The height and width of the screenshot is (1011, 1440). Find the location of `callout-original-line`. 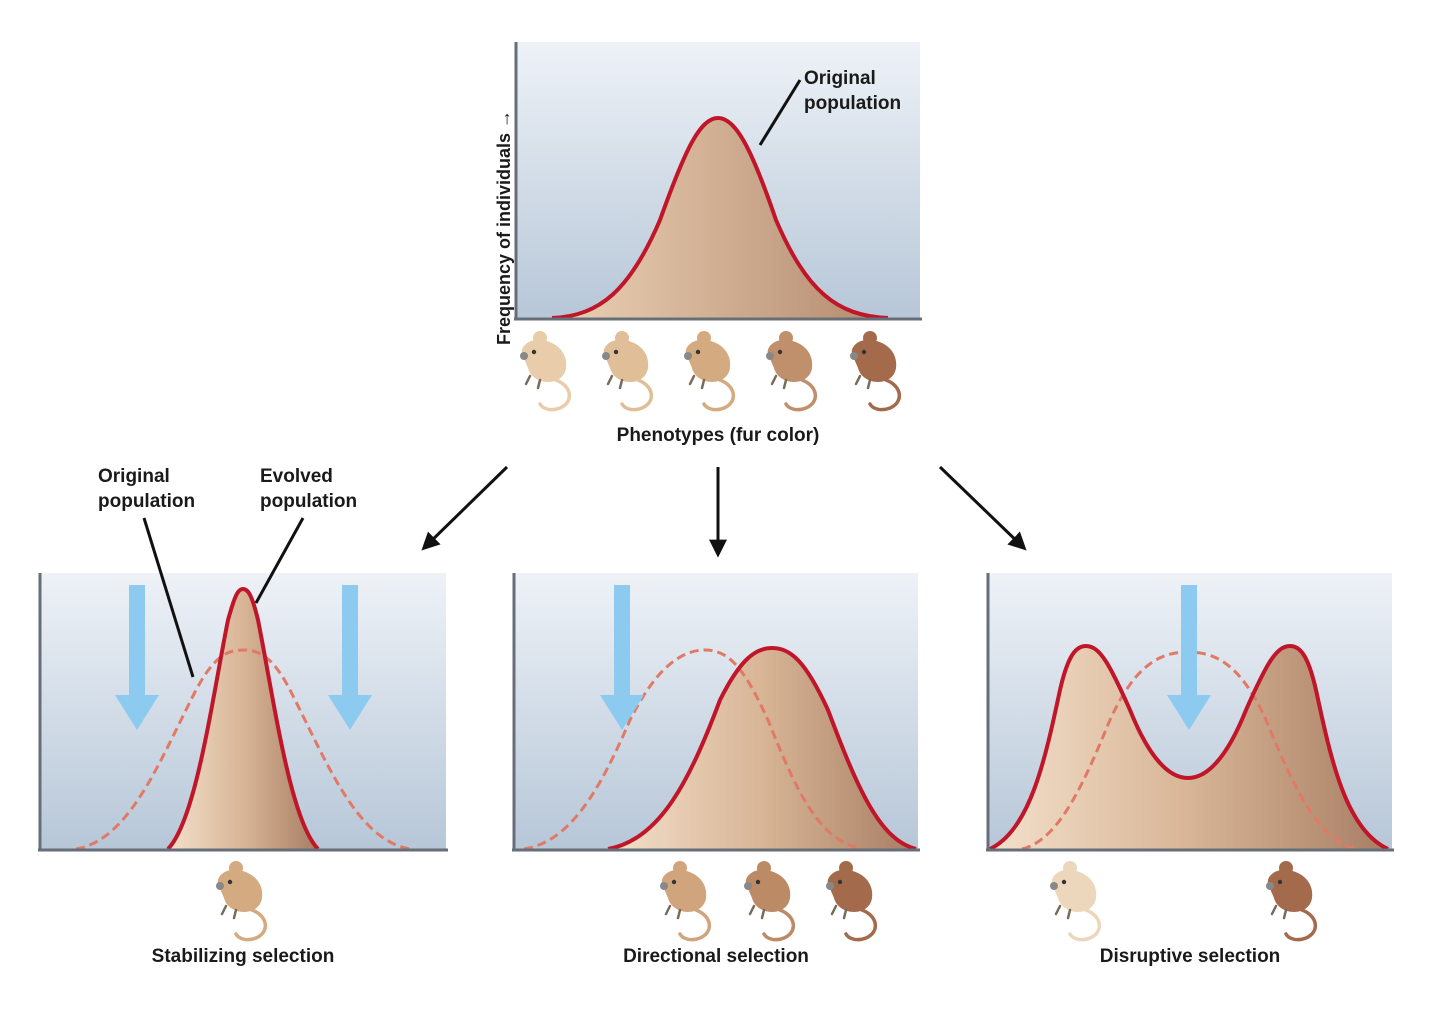

callout-original-line is located at coordinates (168, 597).